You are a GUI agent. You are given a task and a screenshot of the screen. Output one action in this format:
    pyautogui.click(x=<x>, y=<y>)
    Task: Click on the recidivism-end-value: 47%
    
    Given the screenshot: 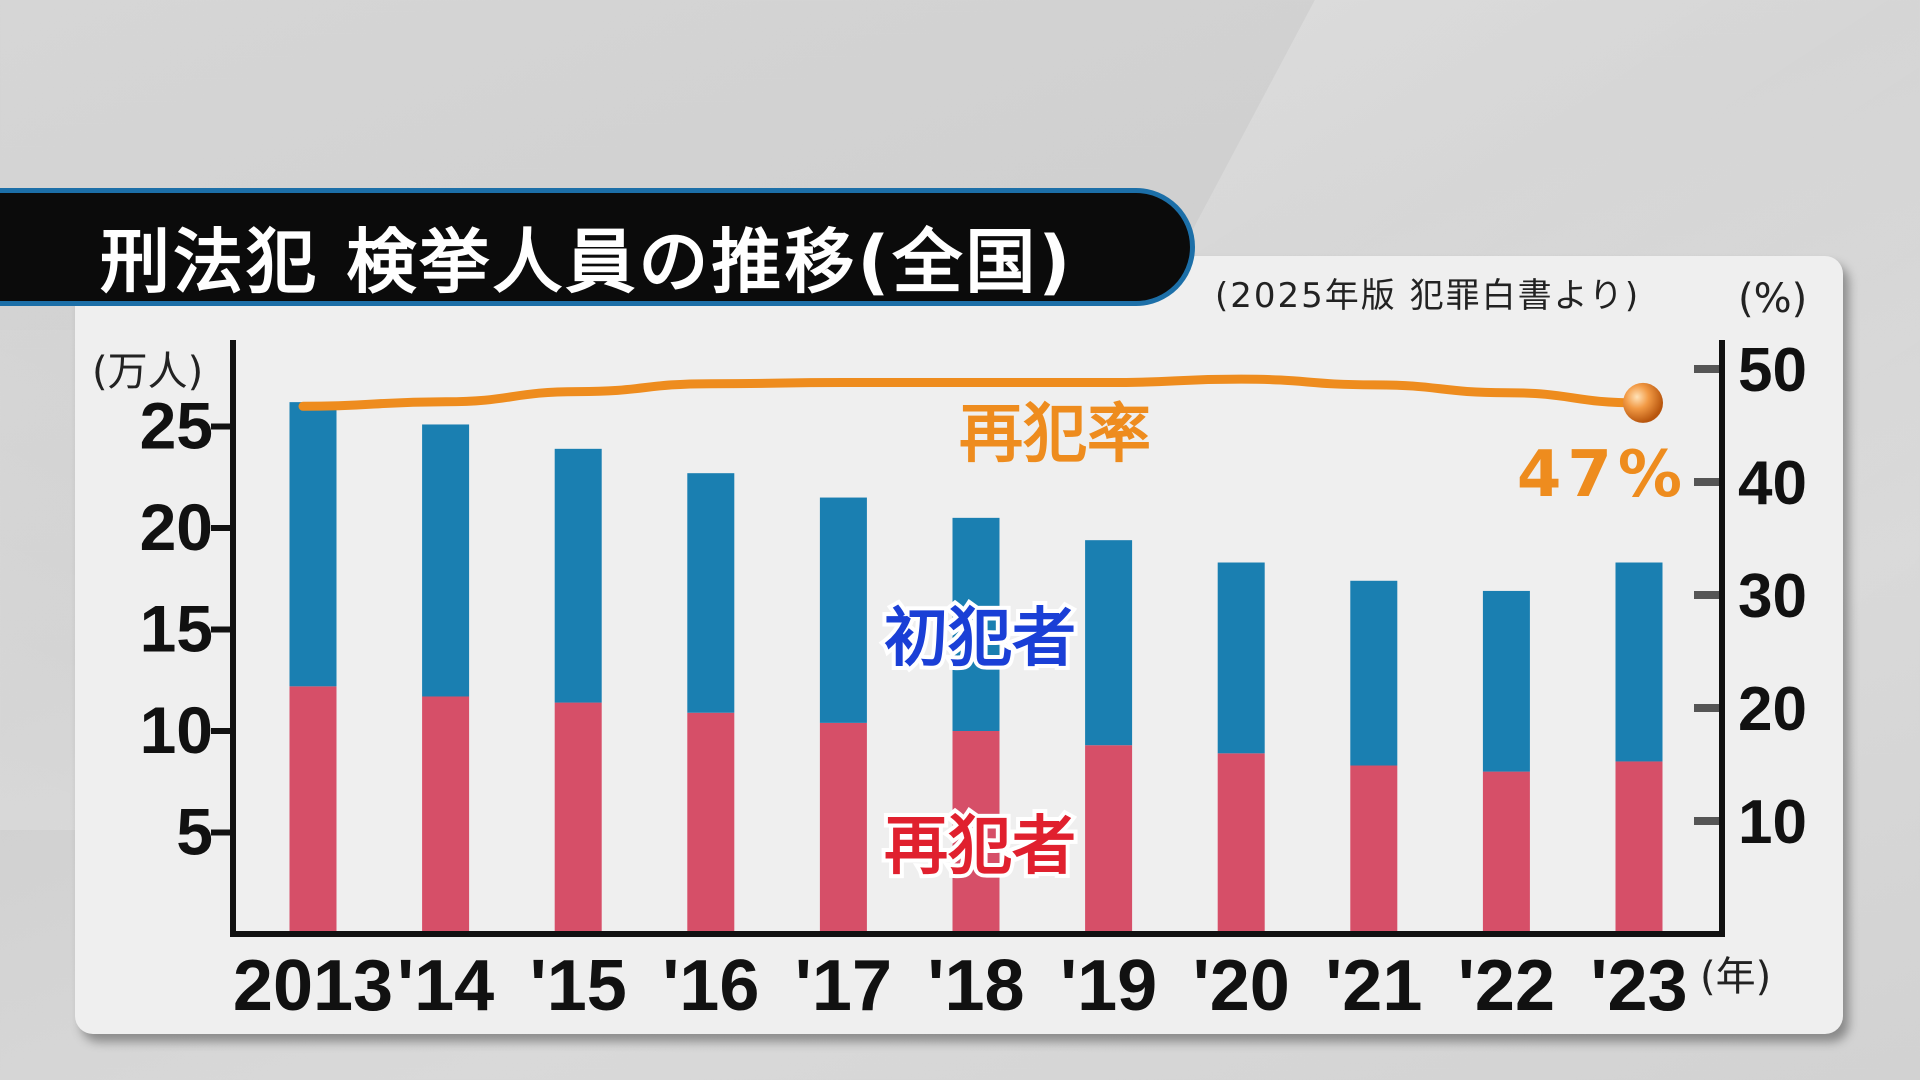 What is the action you would take?
    pyautogui.click(x=1602, y=475)
    